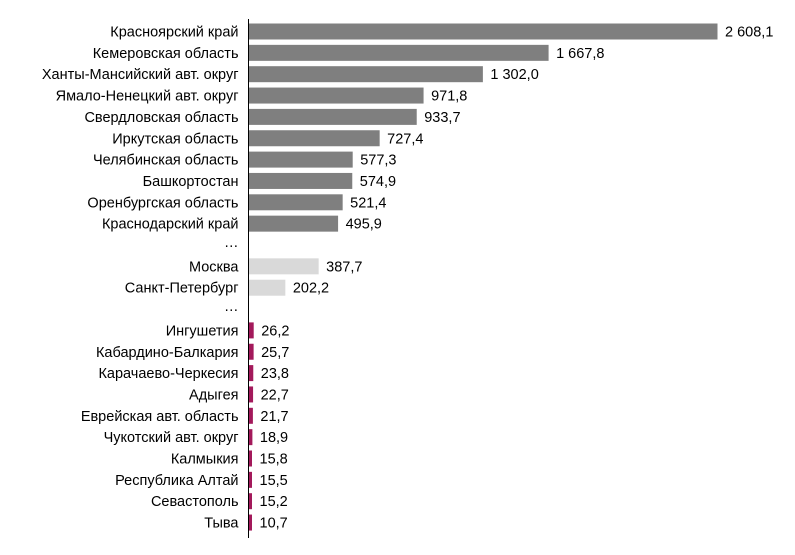  I want to click on category-label: Кабардино-Балкария, so click(167, 353).